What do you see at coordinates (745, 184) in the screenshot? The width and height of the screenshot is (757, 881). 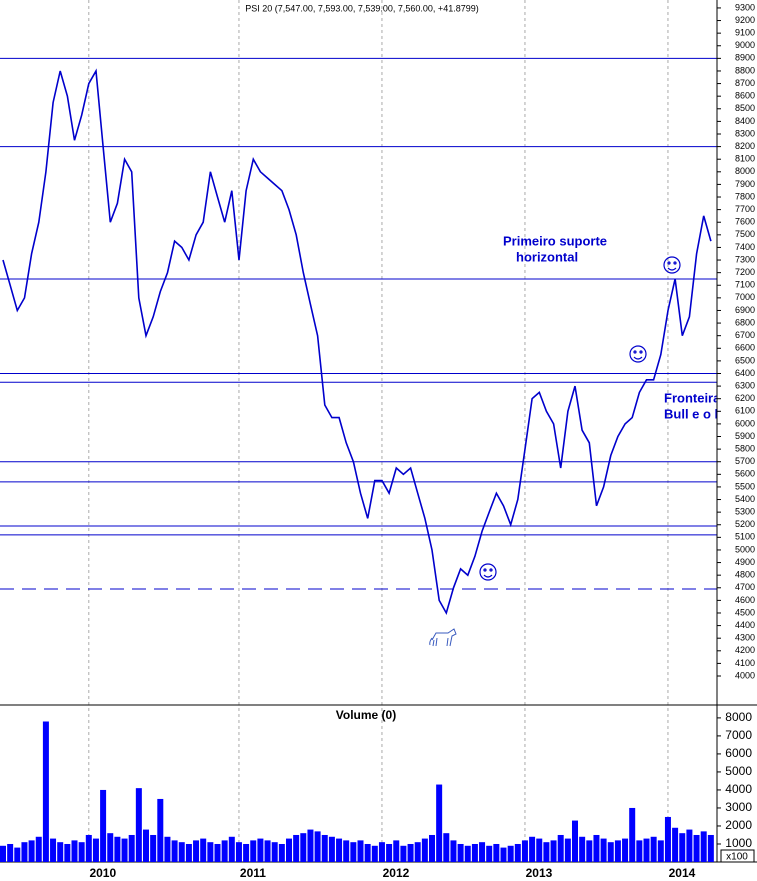 I see `y-tick-label: 7900` at bounding box center [745, 184].